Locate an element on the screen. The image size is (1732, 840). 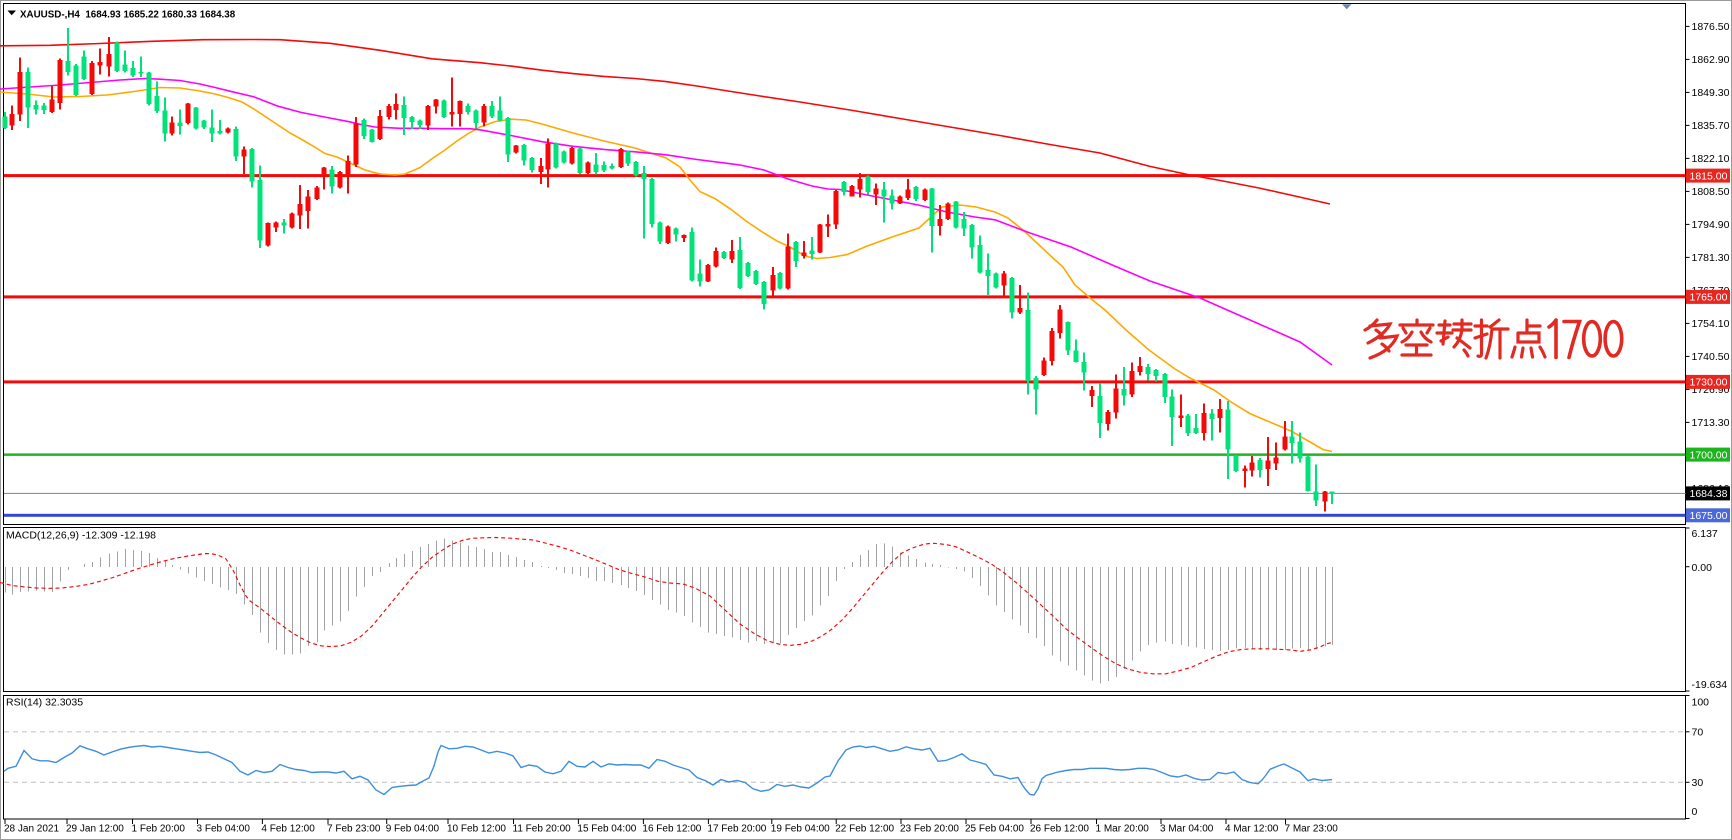
svg-text: 1765.00 is located at coordinates (1709, 298).